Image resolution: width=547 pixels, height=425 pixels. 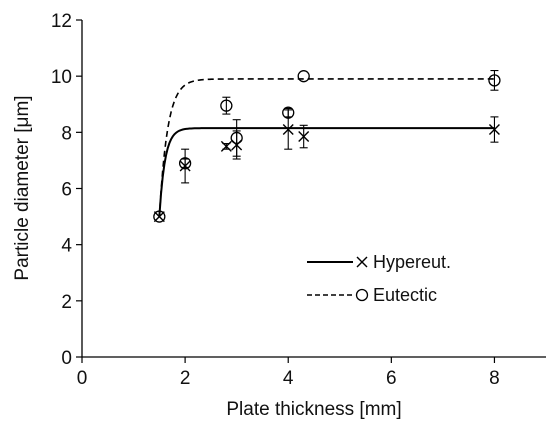 I want to click on legend: Hypereut. Eutectic, so click(x=379, y=278).